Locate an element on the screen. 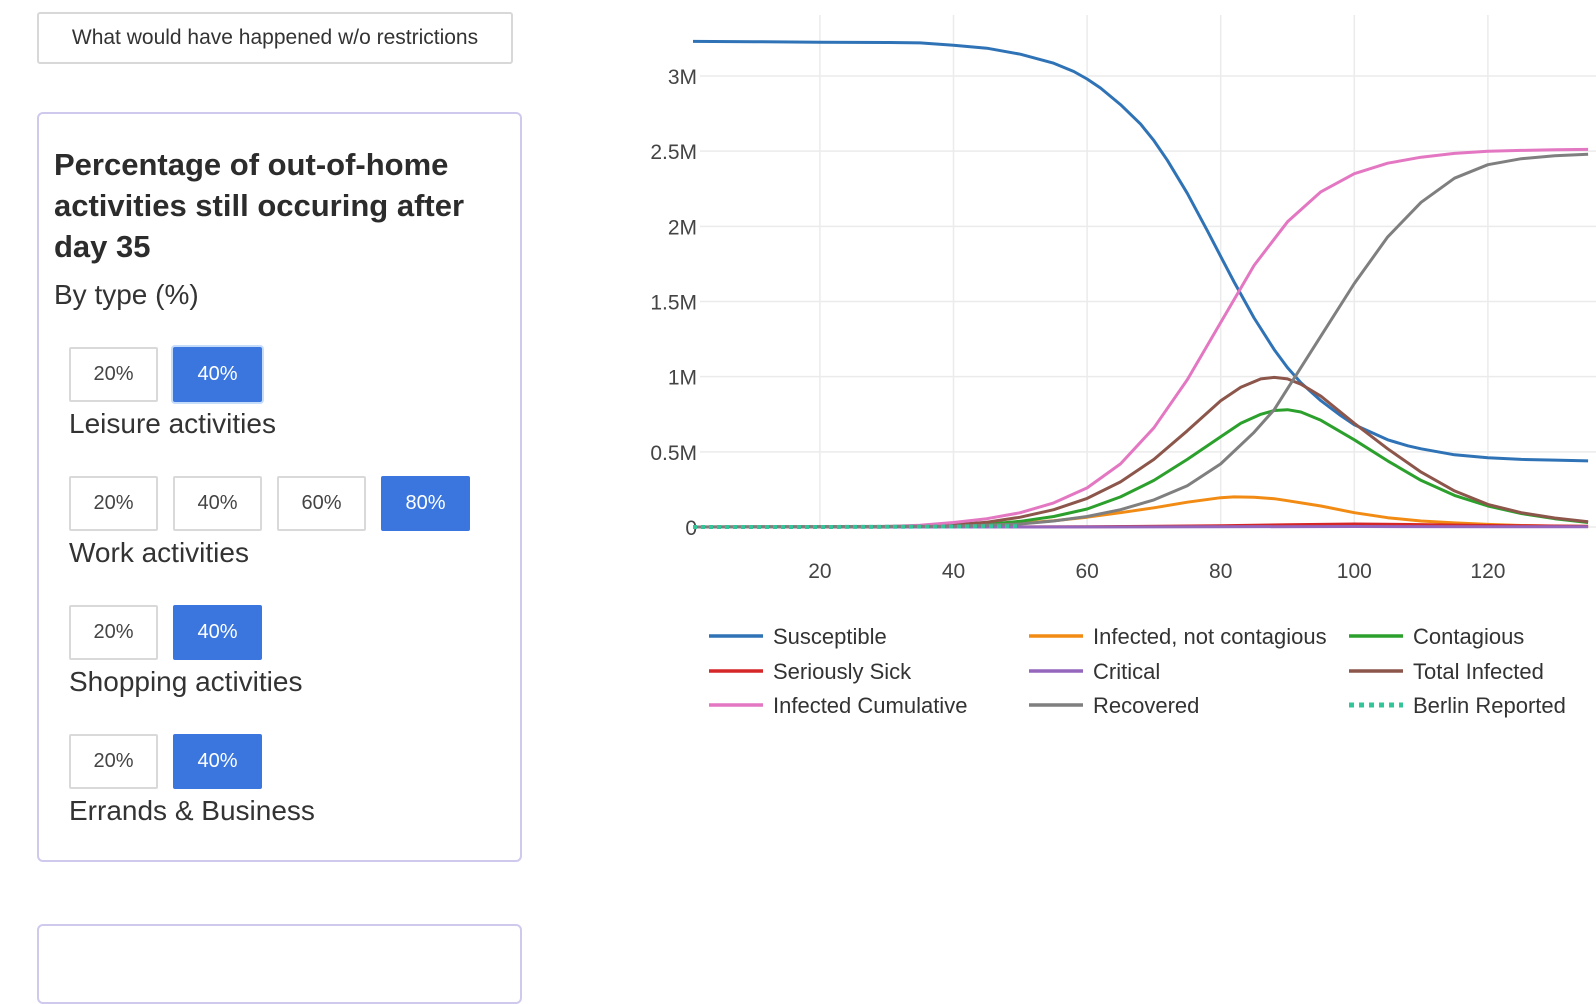 The image size is (1596, 1004). work-option-20: 20% is located at coordinates (113, 503).